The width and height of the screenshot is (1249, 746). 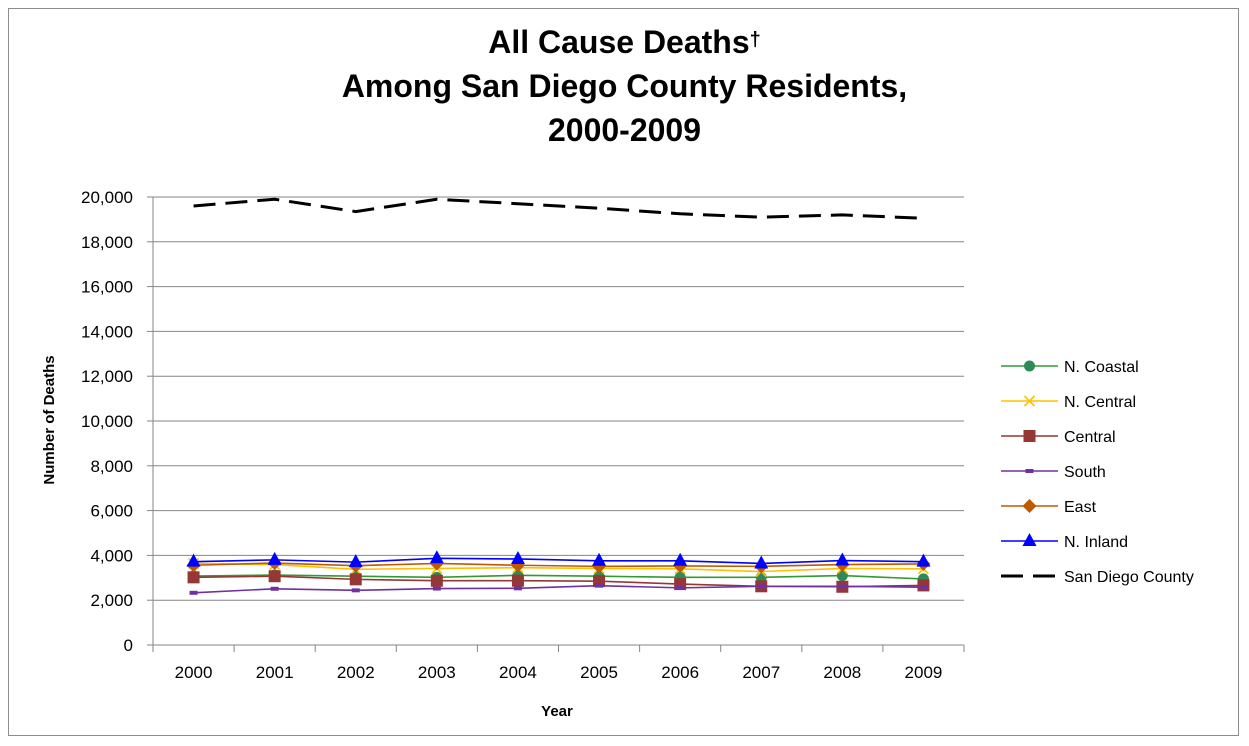 What do you see at coordinates (558, 577) in the screenshot?
I see `series-line-n-coastal` at bounding box center [558, 577].